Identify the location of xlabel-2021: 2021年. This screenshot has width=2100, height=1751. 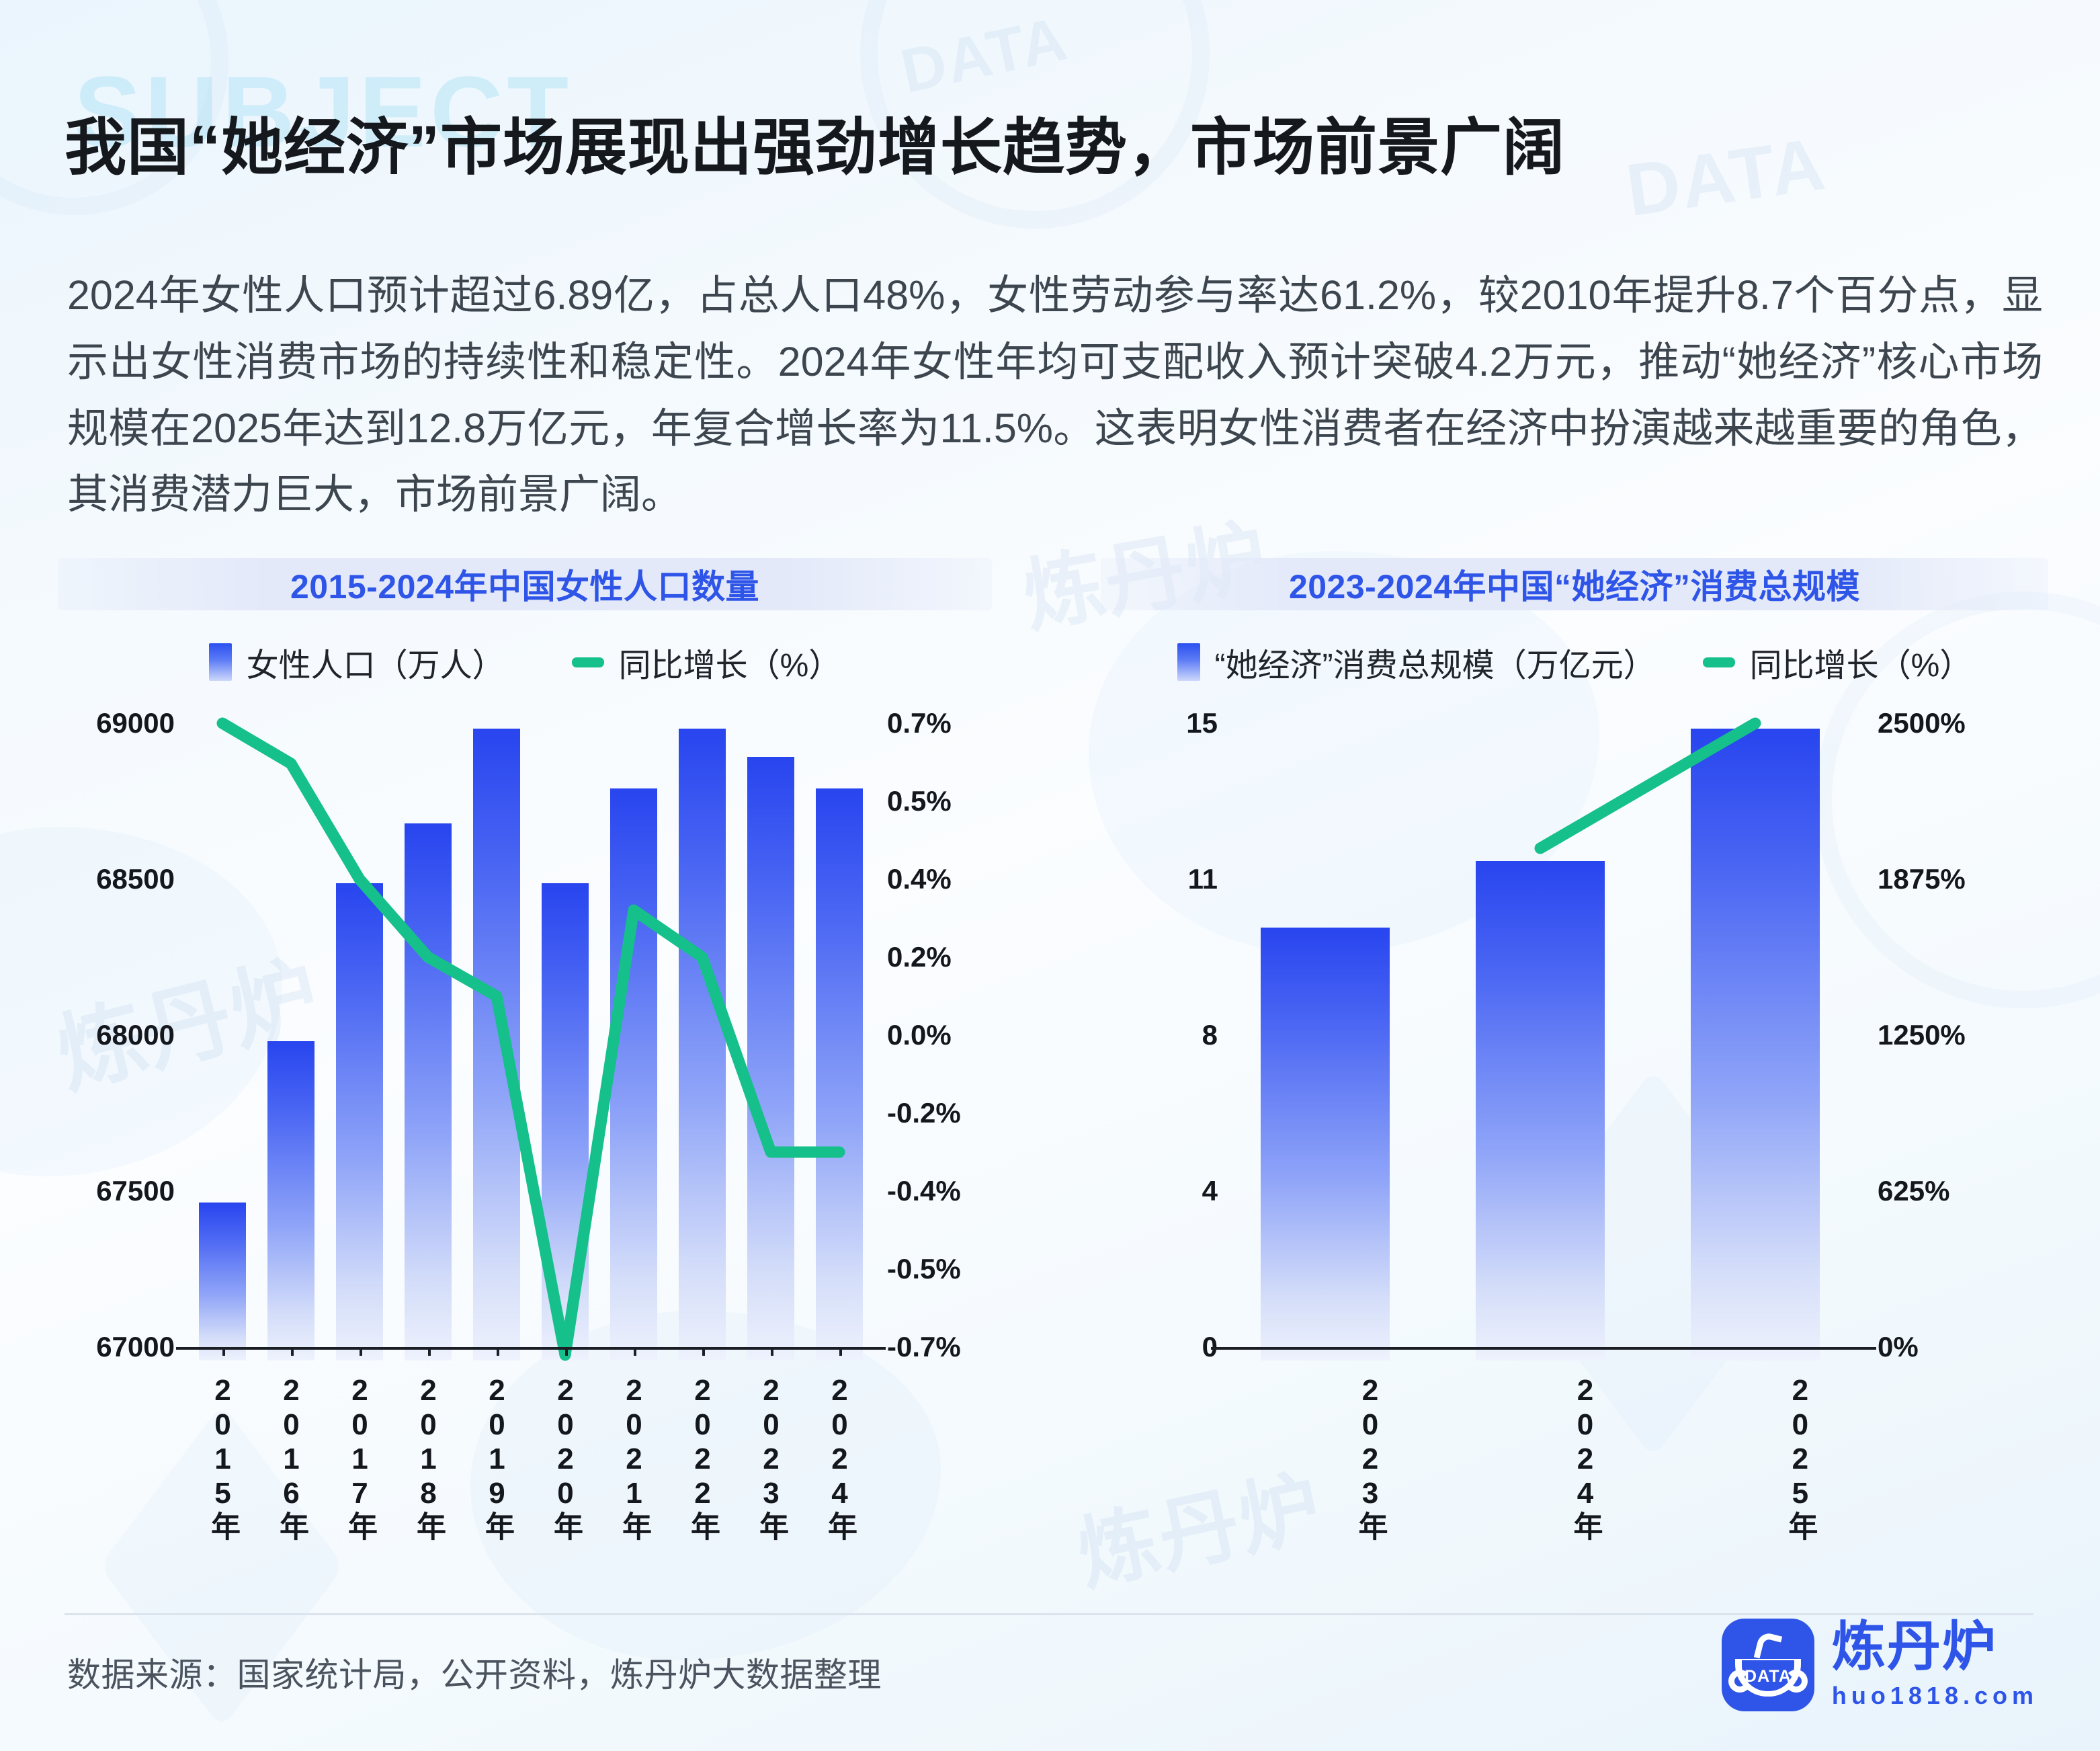
(634, 1458).